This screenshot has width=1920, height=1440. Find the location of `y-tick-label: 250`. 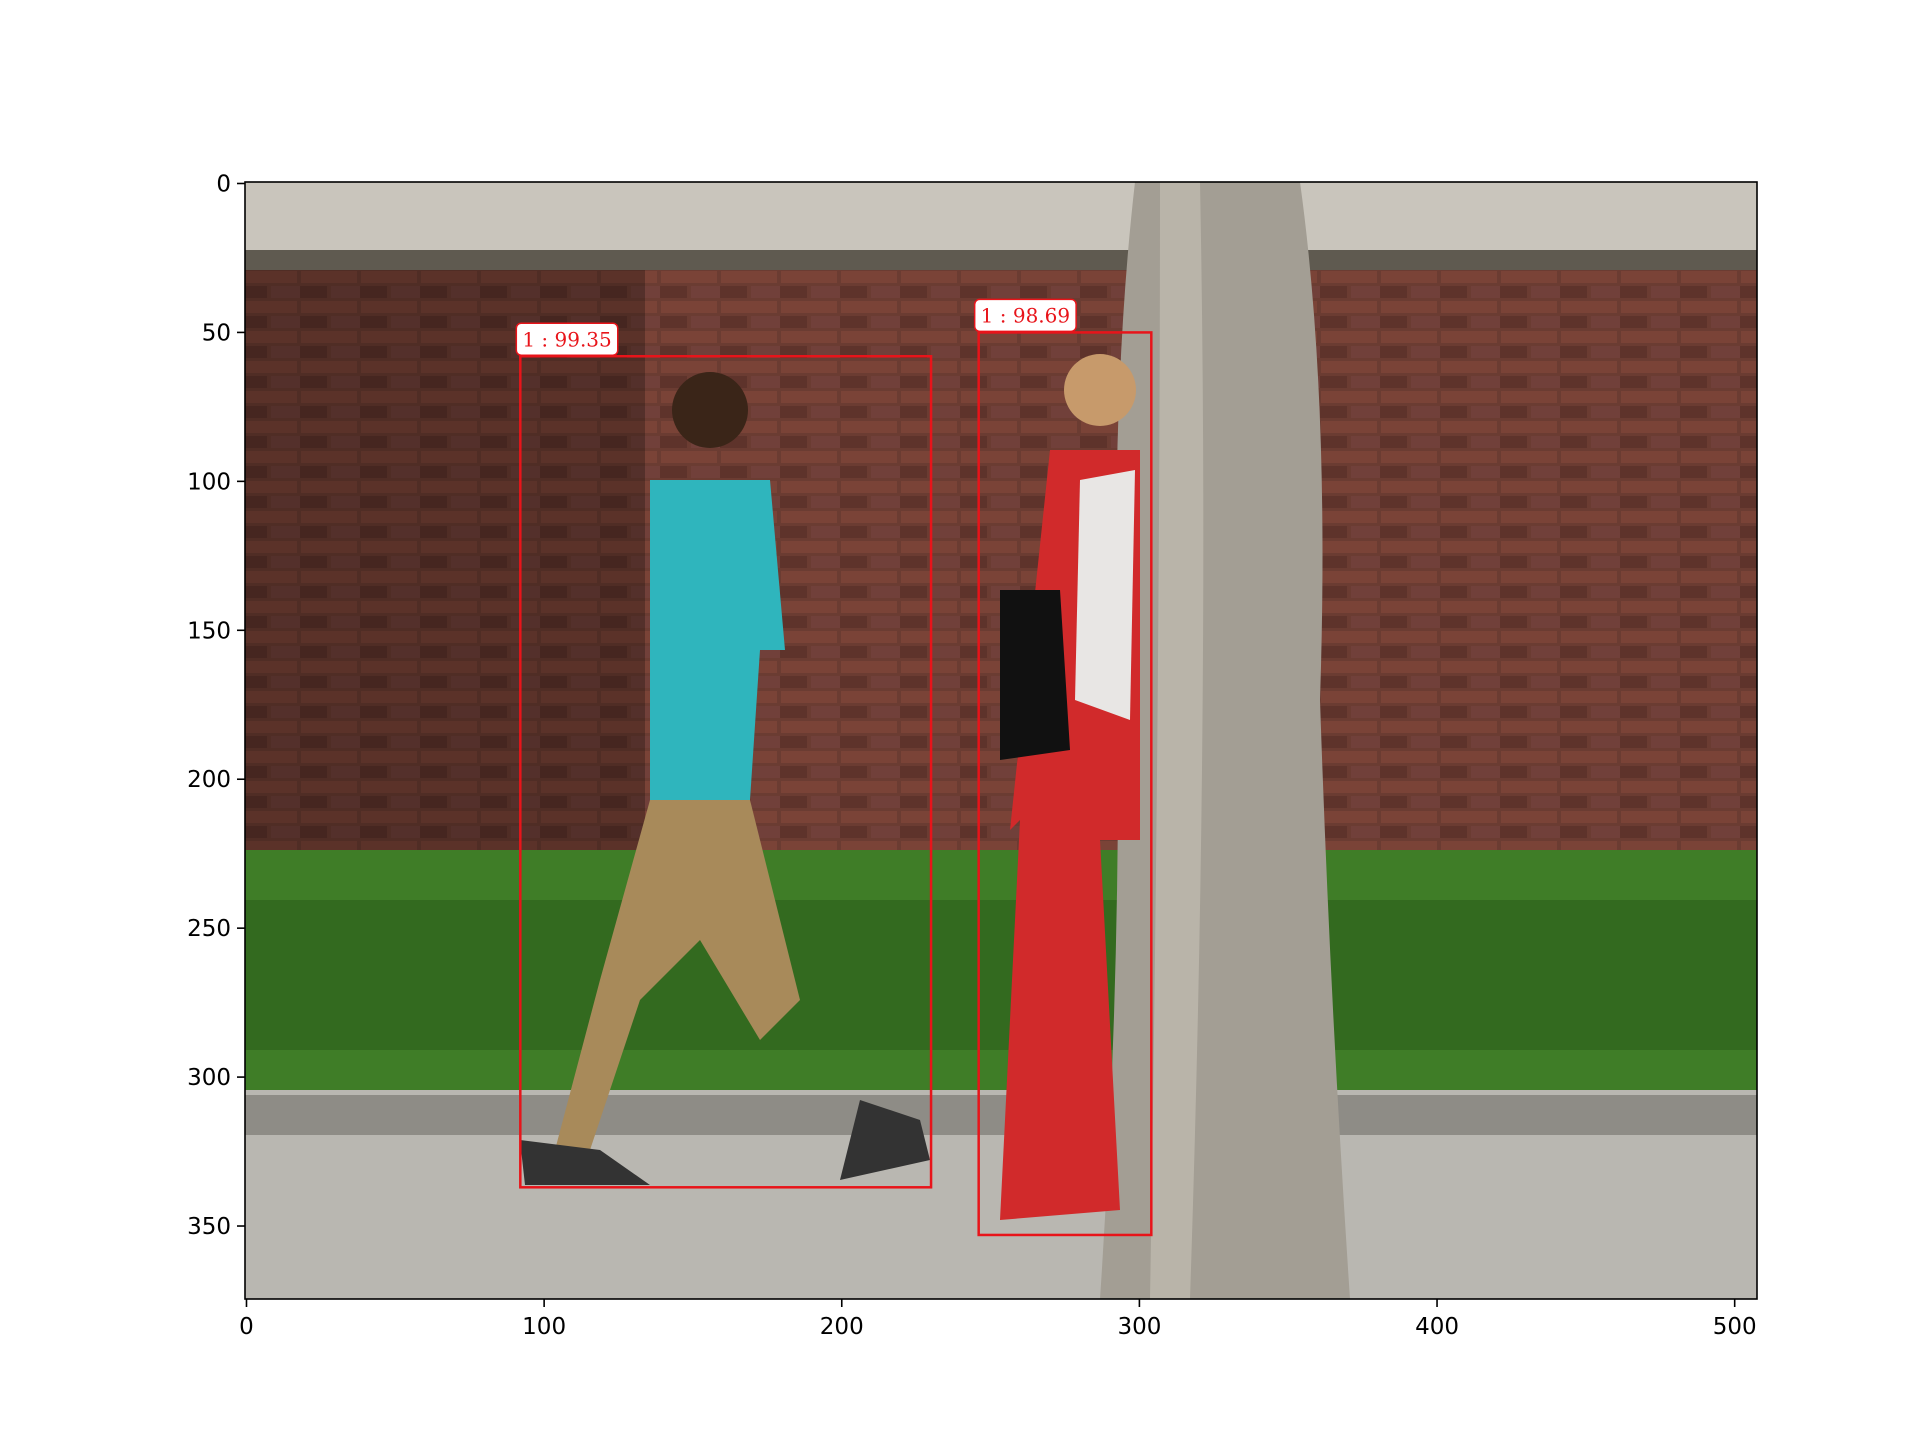

y-tick-label: 250 is located at coordinates (209, 929).